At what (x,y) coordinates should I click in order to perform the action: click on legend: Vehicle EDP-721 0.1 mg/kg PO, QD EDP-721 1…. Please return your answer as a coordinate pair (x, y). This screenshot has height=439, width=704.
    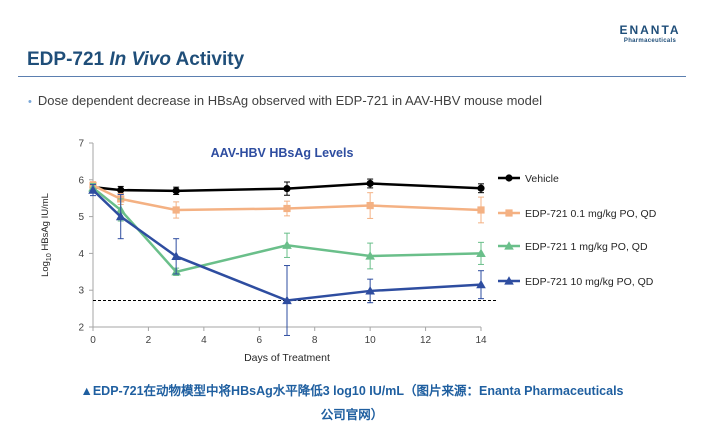
    Looking at the image, I should click on (577, 230).